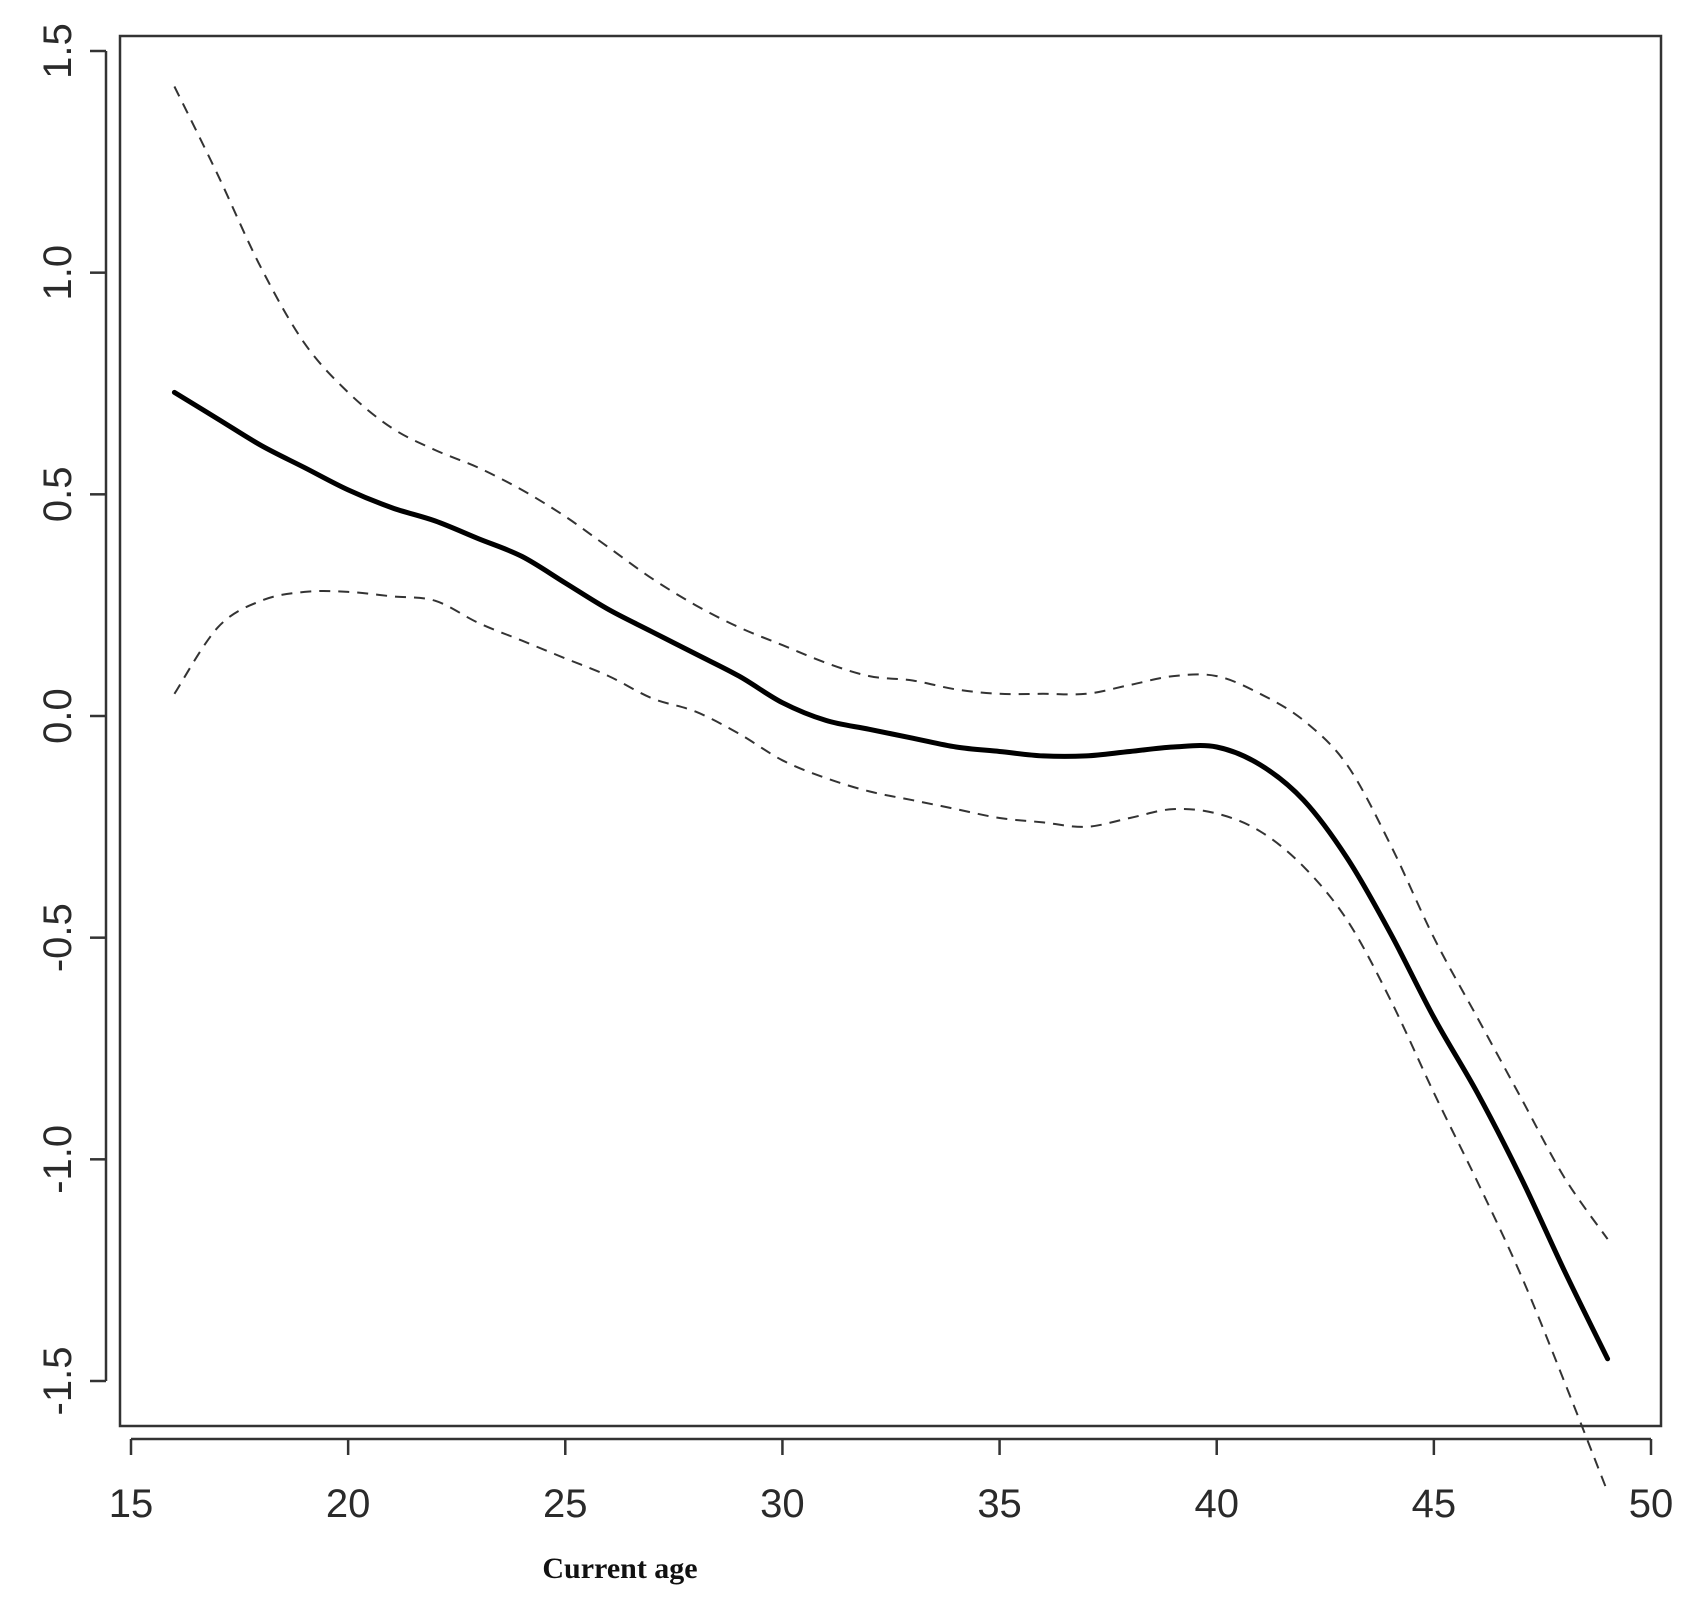 Image resolution: width=1690 pixels, height=1608 pixels. I want to click on y-tick-label: -0.5, so click(58, 937).